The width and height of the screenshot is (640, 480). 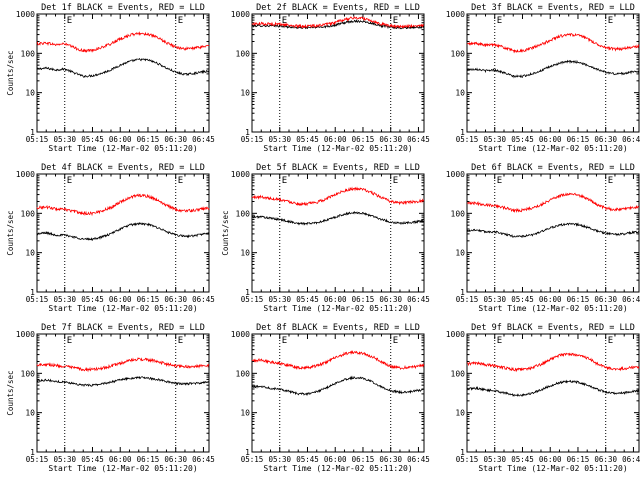 I want to click on panel-title: Det 9f BLACK = Events, RED = LLD, so click(x=553, y=328).